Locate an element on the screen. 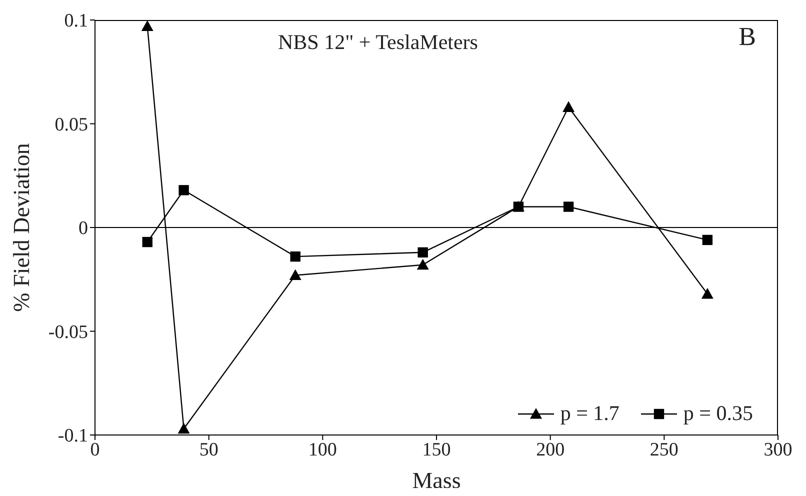 The width and height of the screenshot is (806, 496). y-tick-label: -0.1 is located at coordinates (73, 436).